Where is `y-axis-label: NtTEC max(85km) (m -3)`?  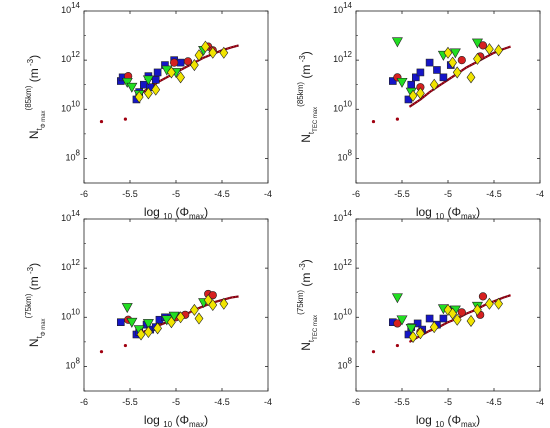
y-axis-label: NtTEC max(85km) (m -3) is located at coordinates (307, 96).